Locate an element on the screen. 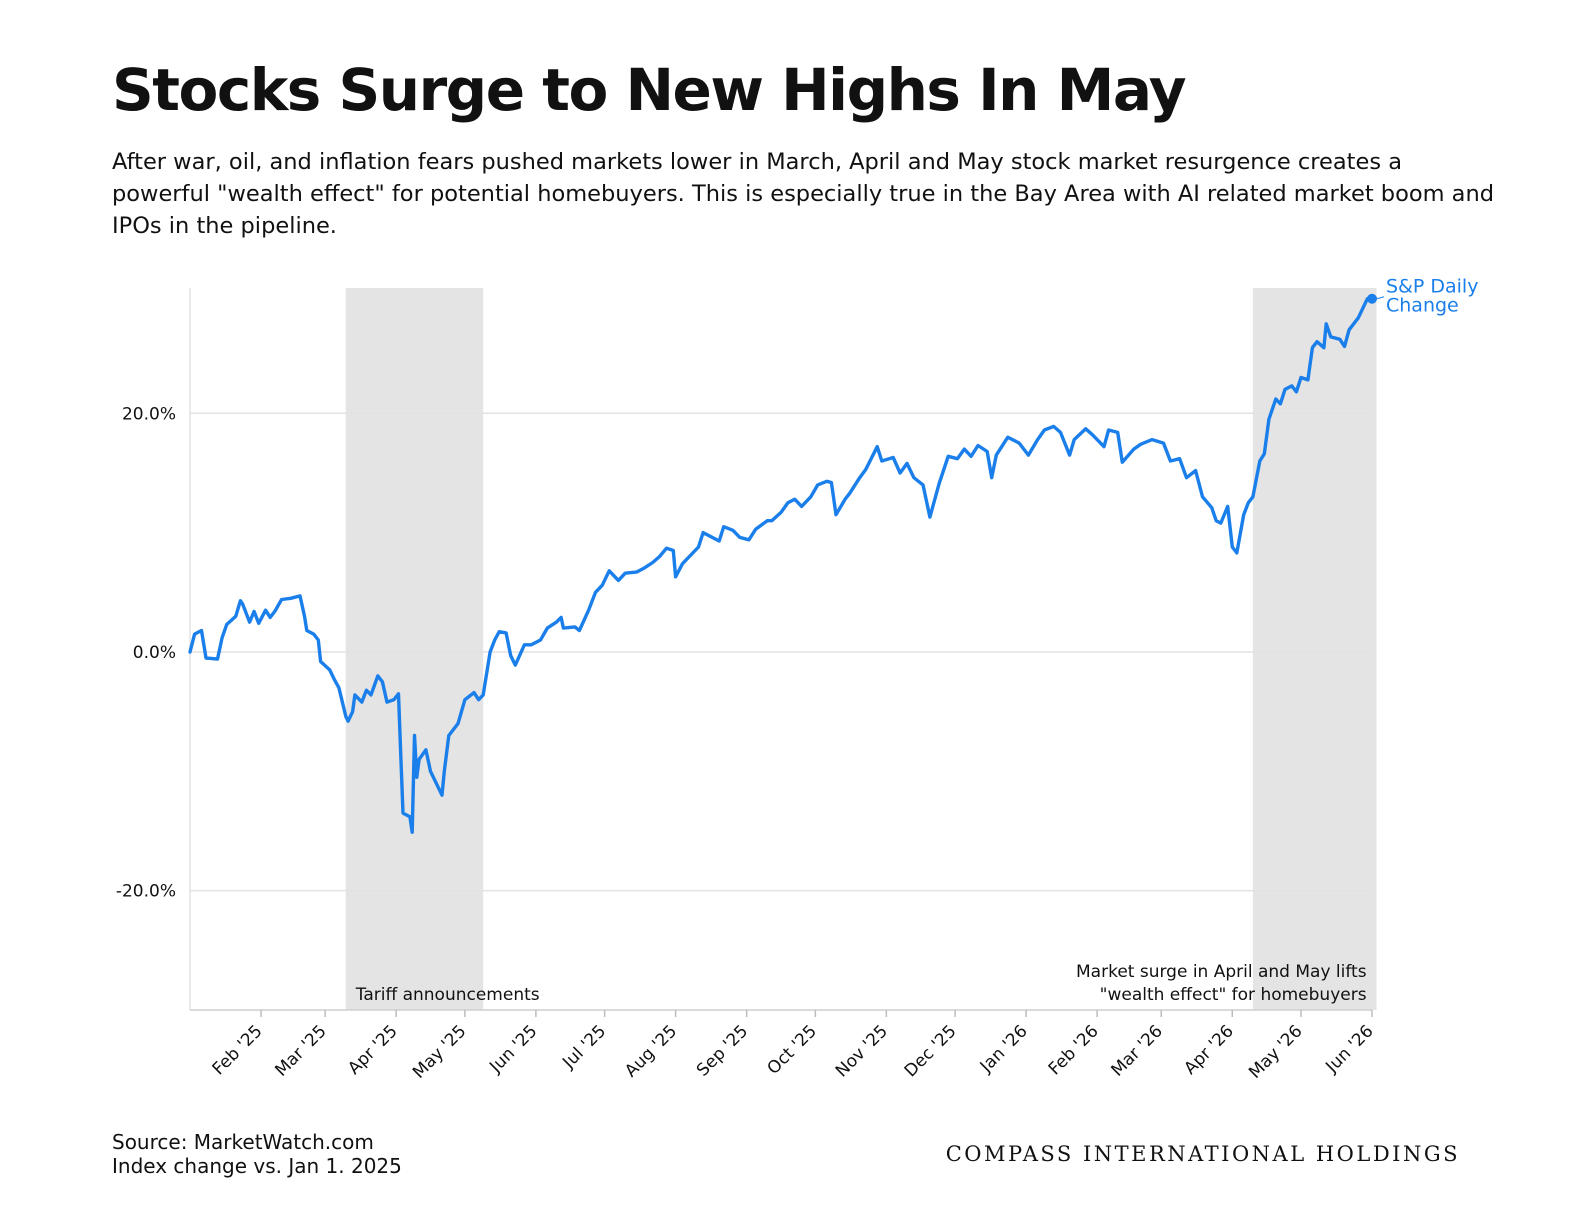  x-tick-label: Oct '25 is located at coordinates (792, 1049).